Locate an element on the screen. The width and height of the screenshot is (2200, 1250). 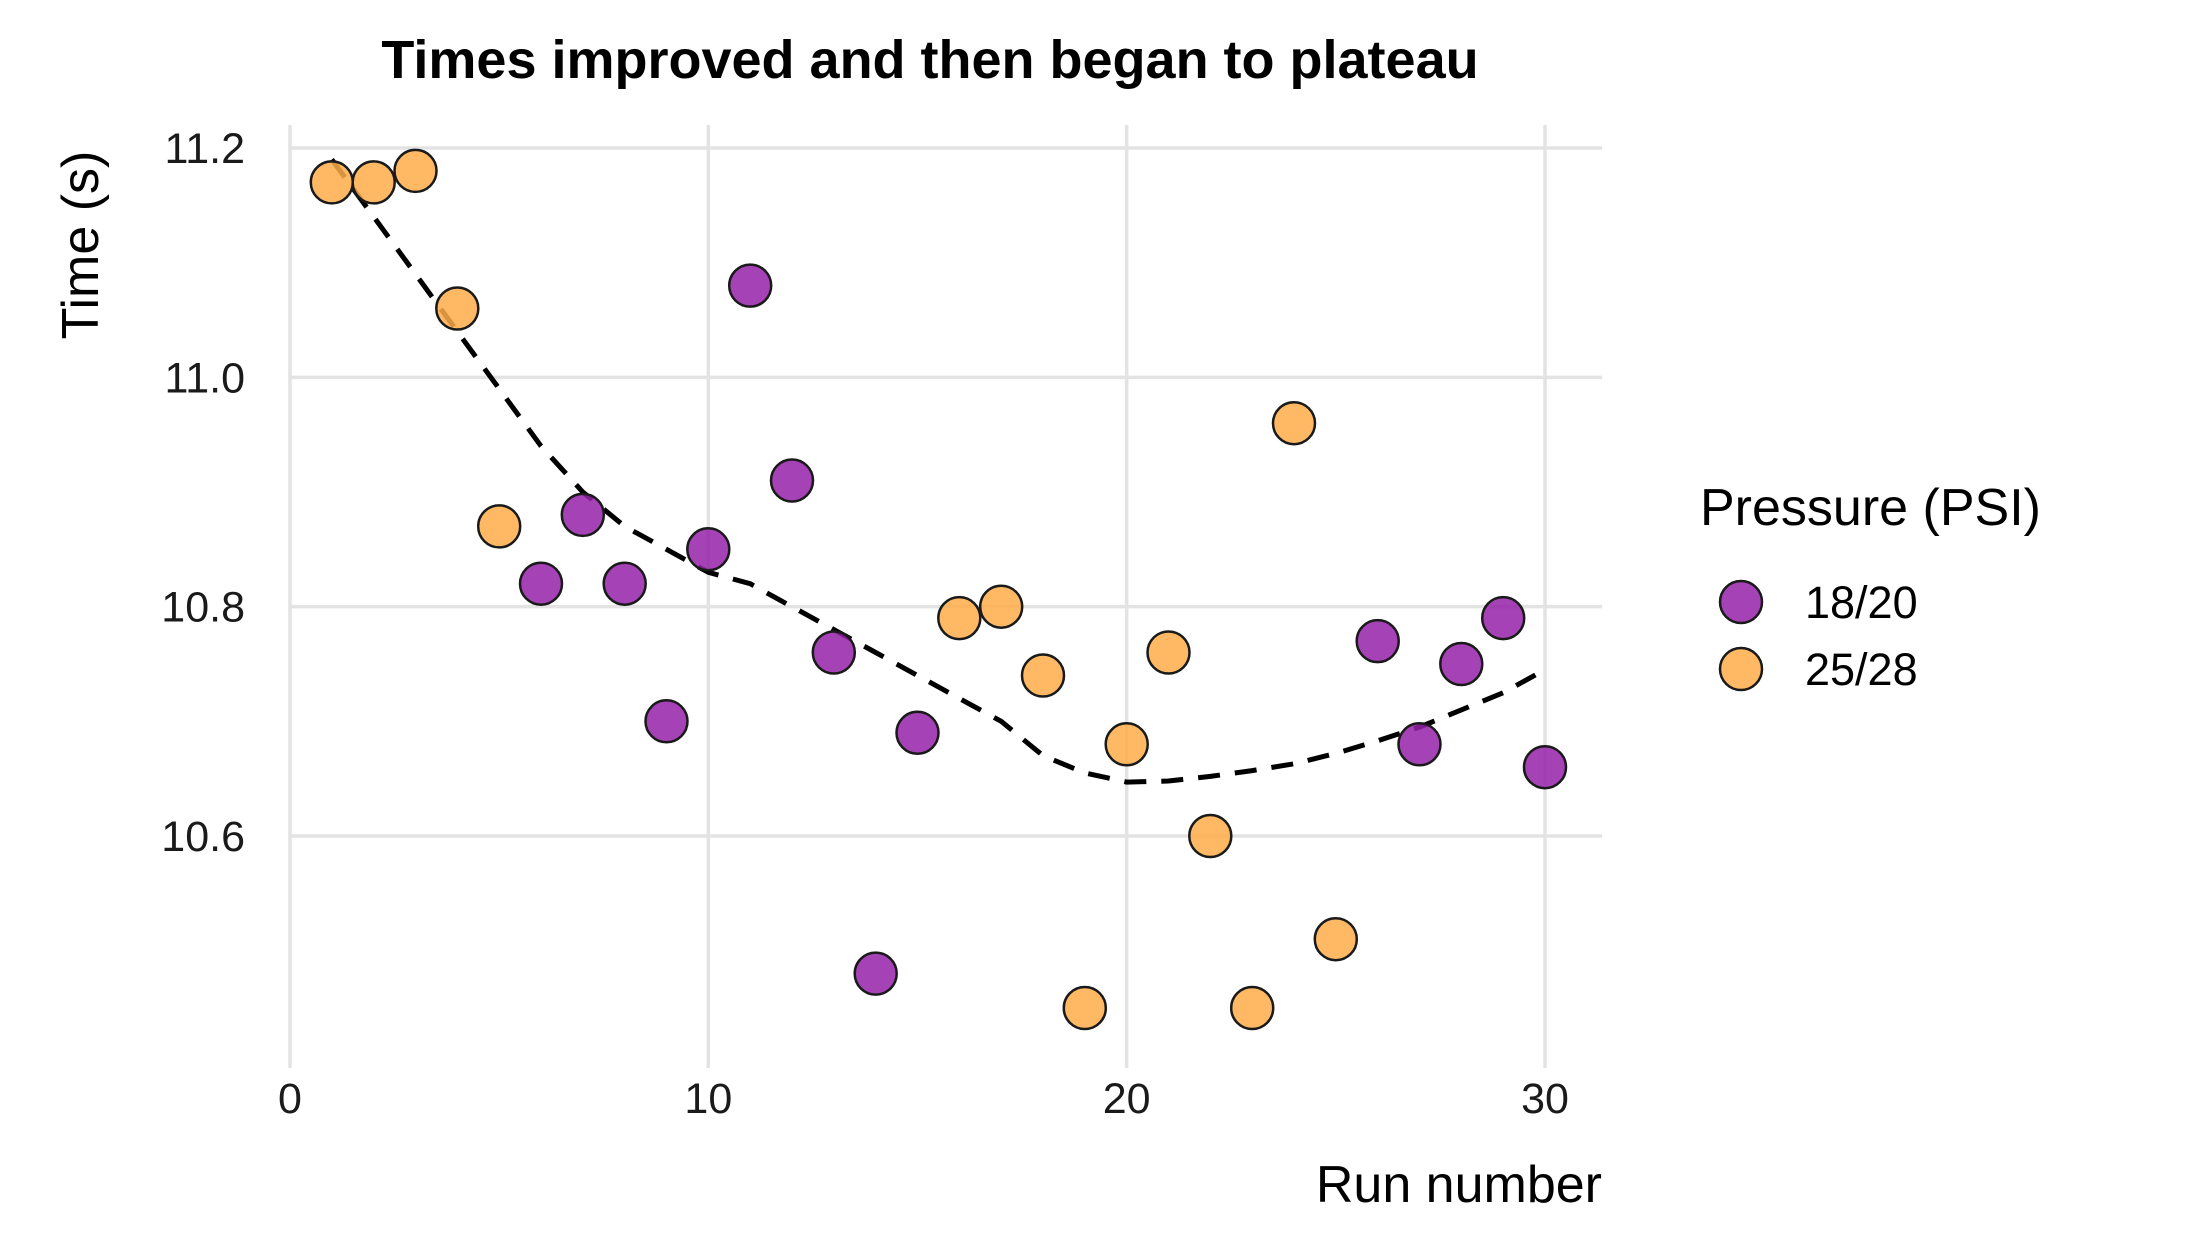
x-axis-title: Run number is located at coordinates (1459, 1185).